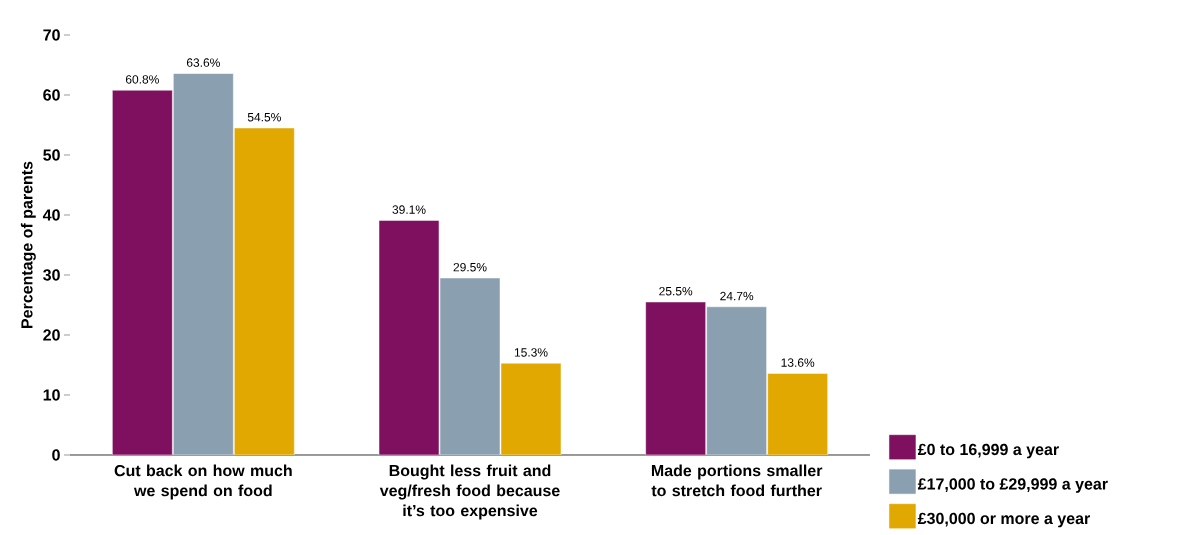 The height and width of the screenshot is (535, 1204). Describe the element at coordinates (51, 335) in the screenshot. I see `y-tick-label: 20` at that location.